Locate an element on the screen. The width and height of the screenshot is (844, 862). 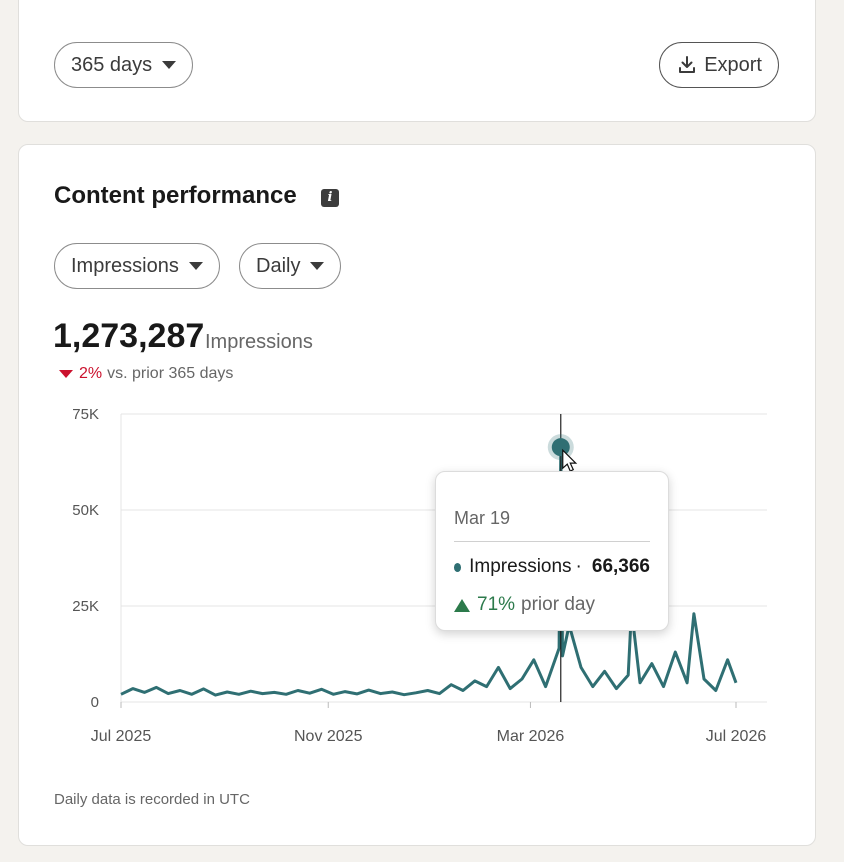
export-button: Export is located at coordinates (719, 65).